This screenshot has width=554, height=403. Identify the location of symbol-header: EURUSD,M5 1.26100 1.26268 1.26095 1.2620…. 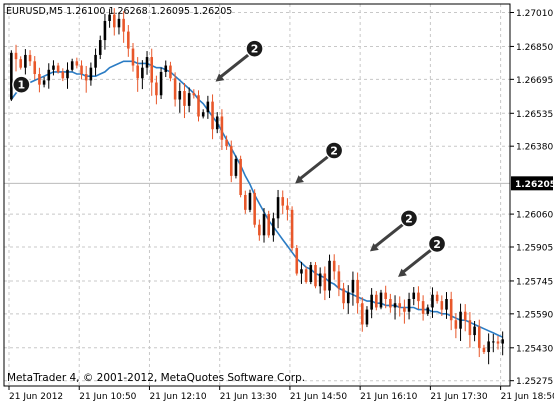
(119, 11).